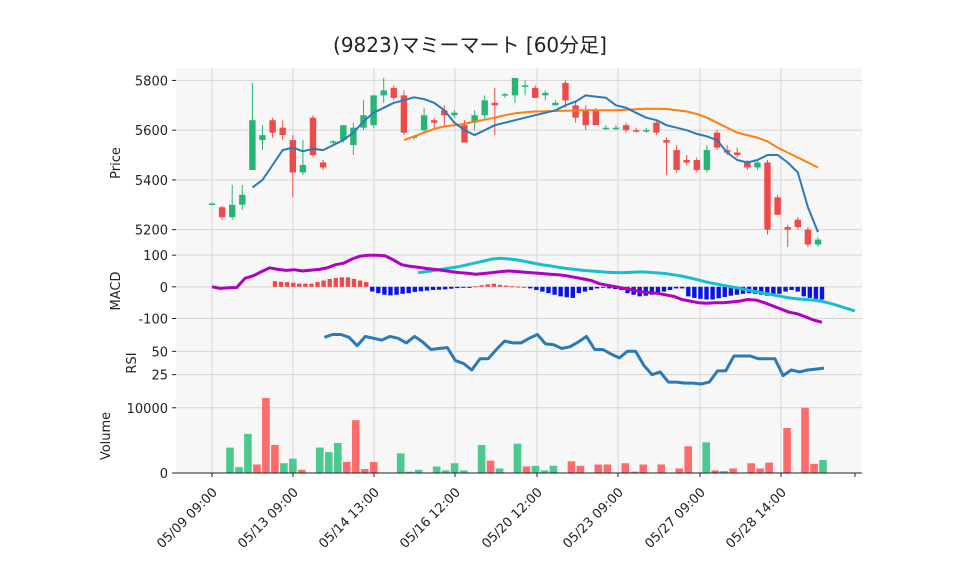 Image resolution: width=958 pixels, height=579 pixels. I want to click on rsi-ytick-label: 50, so click(159, 352).